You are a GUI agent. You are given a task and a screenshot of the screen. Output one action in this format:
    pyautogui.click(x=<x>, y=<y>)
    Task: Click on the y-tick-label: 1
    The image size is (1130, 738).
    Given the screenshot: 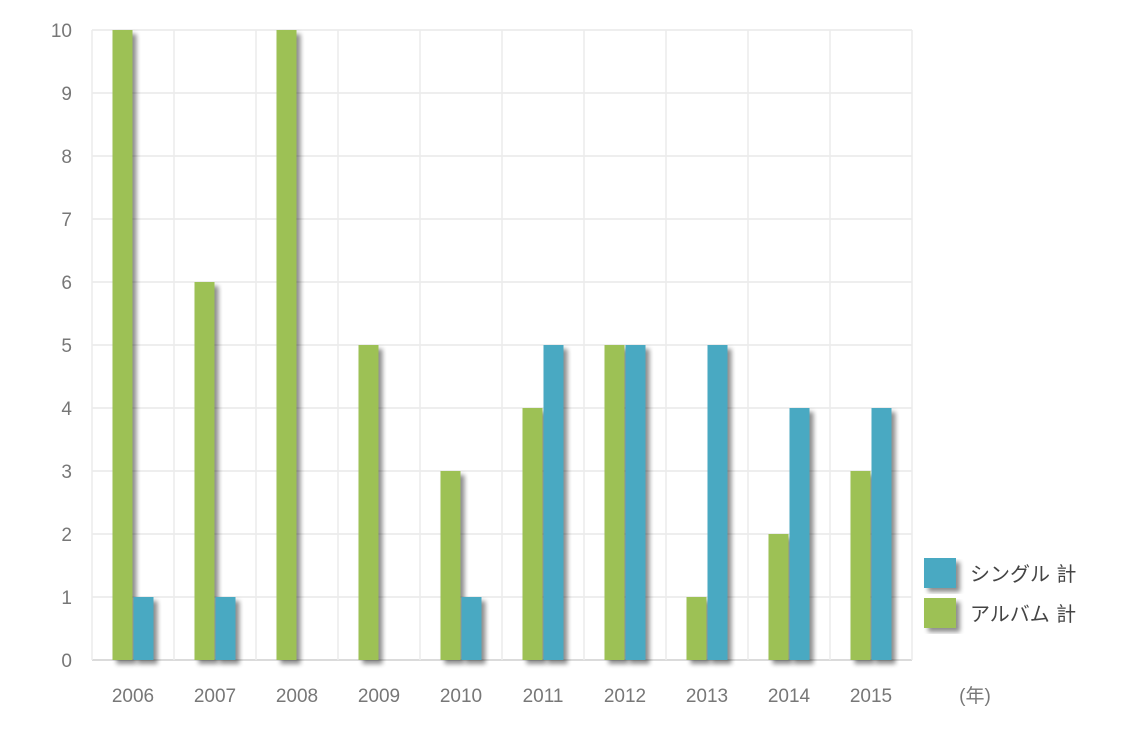 What is the action you would take?
    pyautogui.click(x=66, y=598)
    